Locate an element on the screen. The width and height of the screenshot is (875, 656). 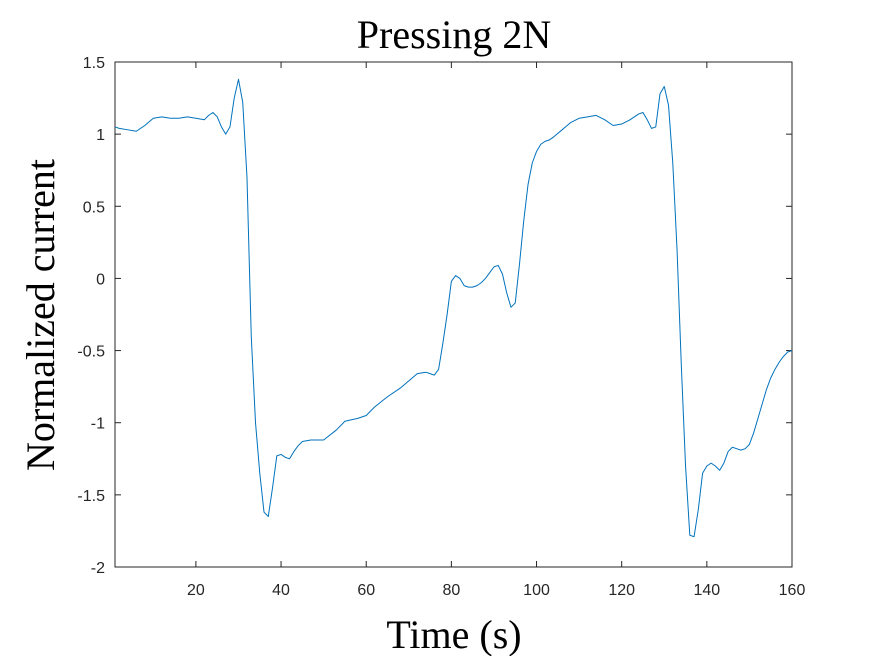
y-tick-label: -2 is located at coordinates (98, 568).